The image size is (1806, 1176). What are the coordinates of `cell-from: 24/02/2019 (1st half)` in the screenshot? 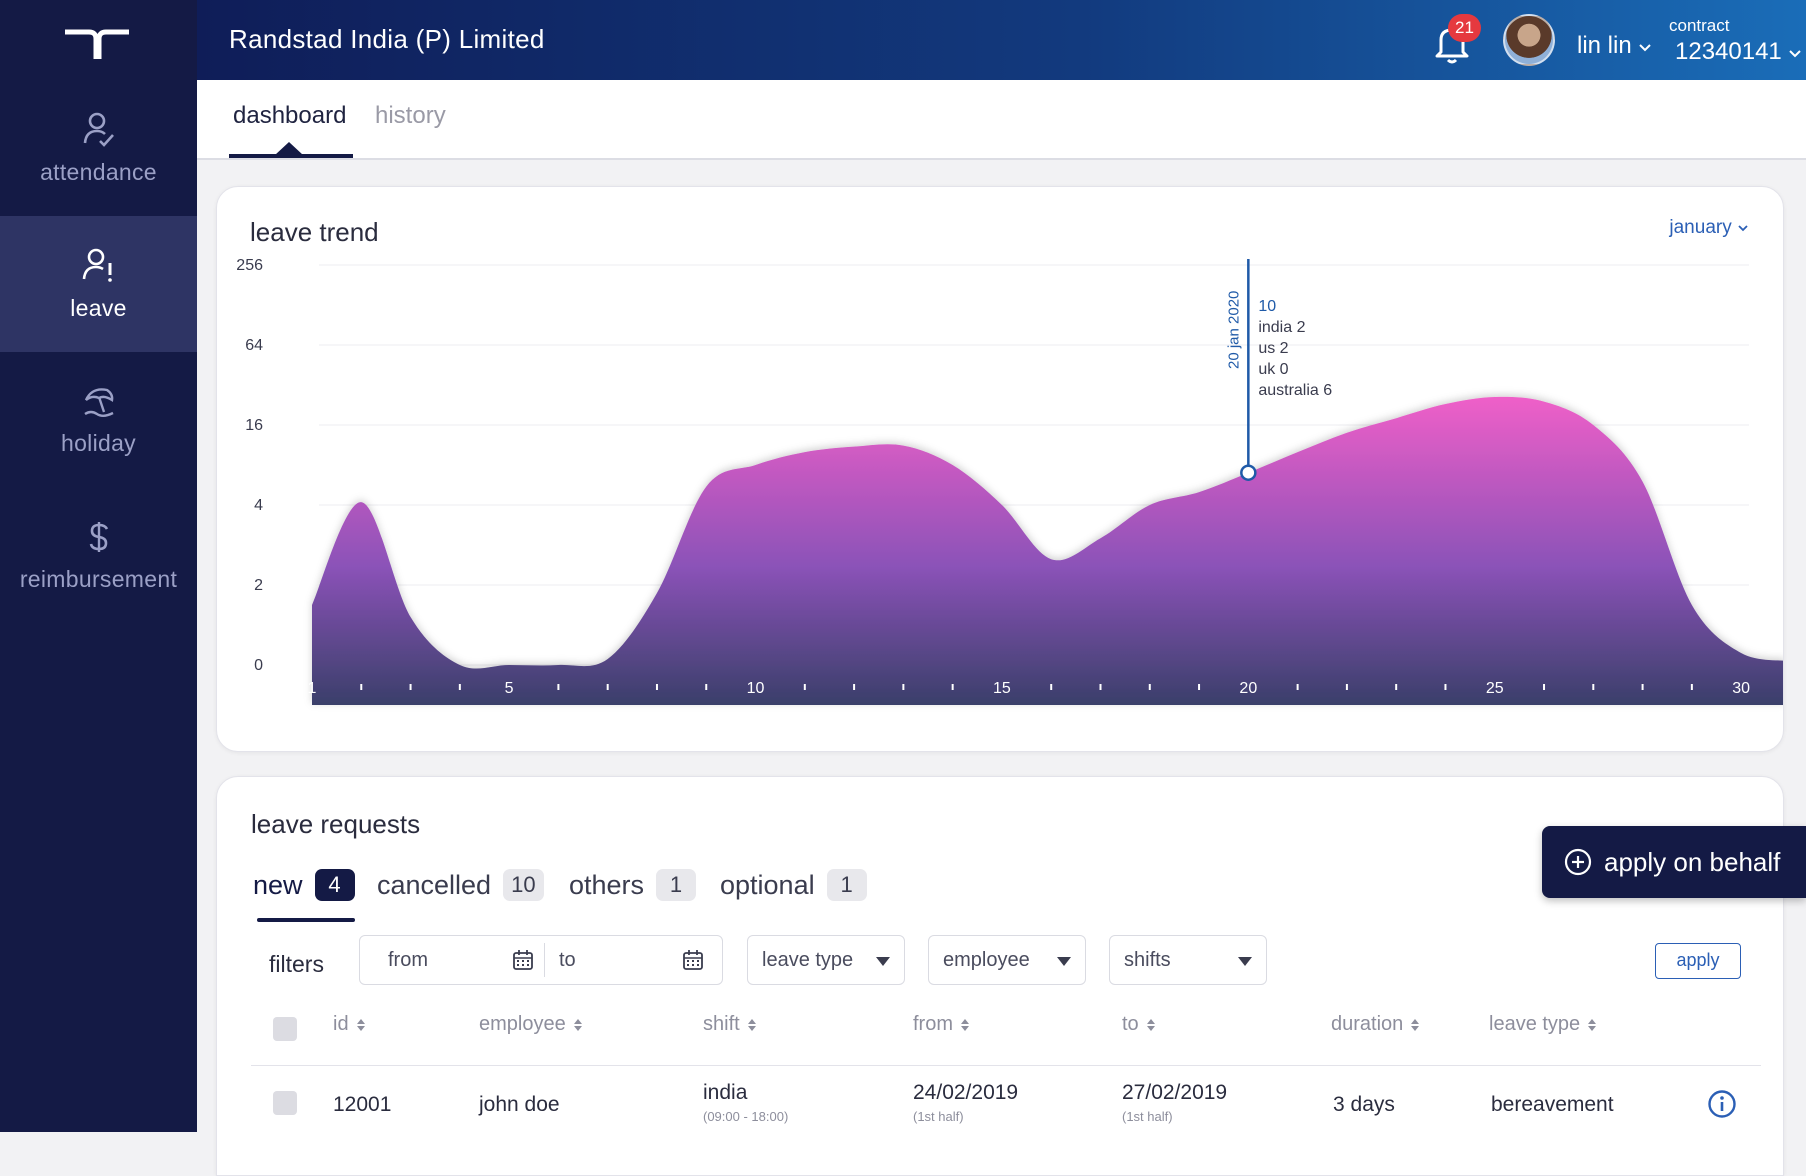 It's located at (965, 1102).